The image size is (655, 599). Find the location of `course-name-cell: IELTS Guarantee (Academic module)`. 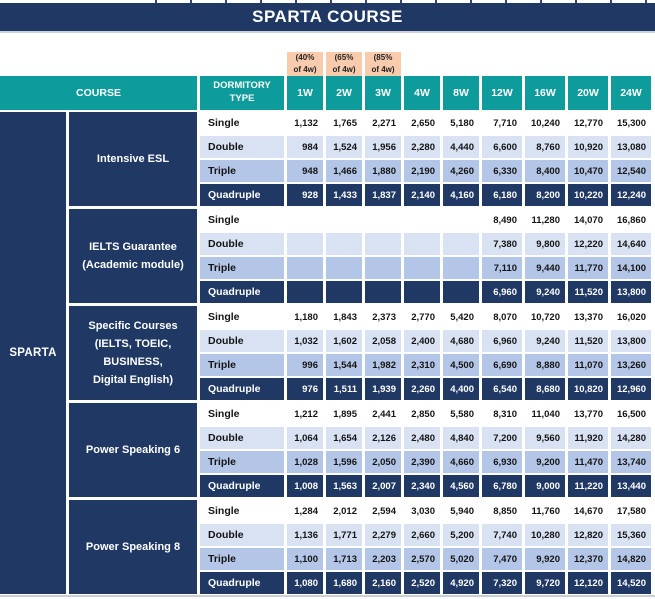

course-name-cell: IELTS Guarantee (Academic module) is located at coordinates (133, 256).